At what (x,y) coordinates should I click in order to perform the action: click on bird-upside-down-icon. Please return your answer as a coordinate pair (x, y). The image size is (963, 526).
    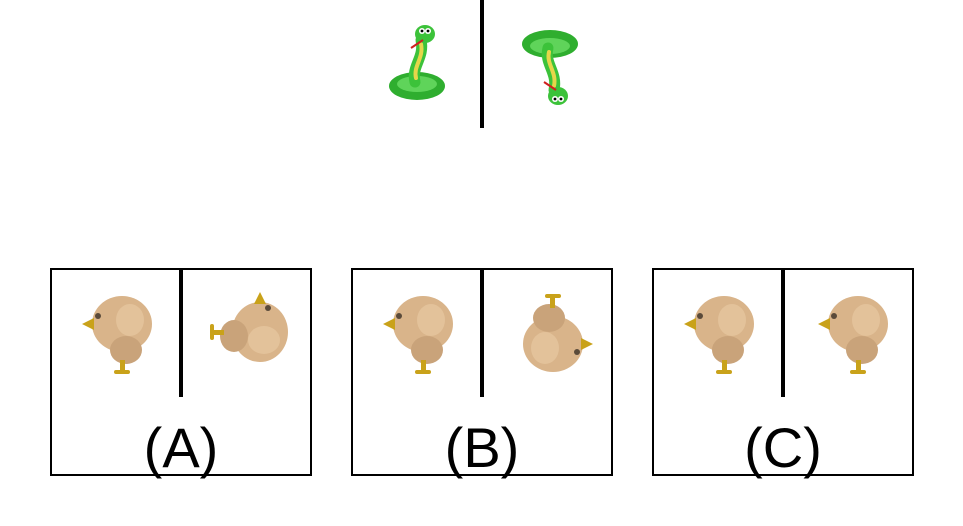
    Looking at the image, I should click on (558, 333).